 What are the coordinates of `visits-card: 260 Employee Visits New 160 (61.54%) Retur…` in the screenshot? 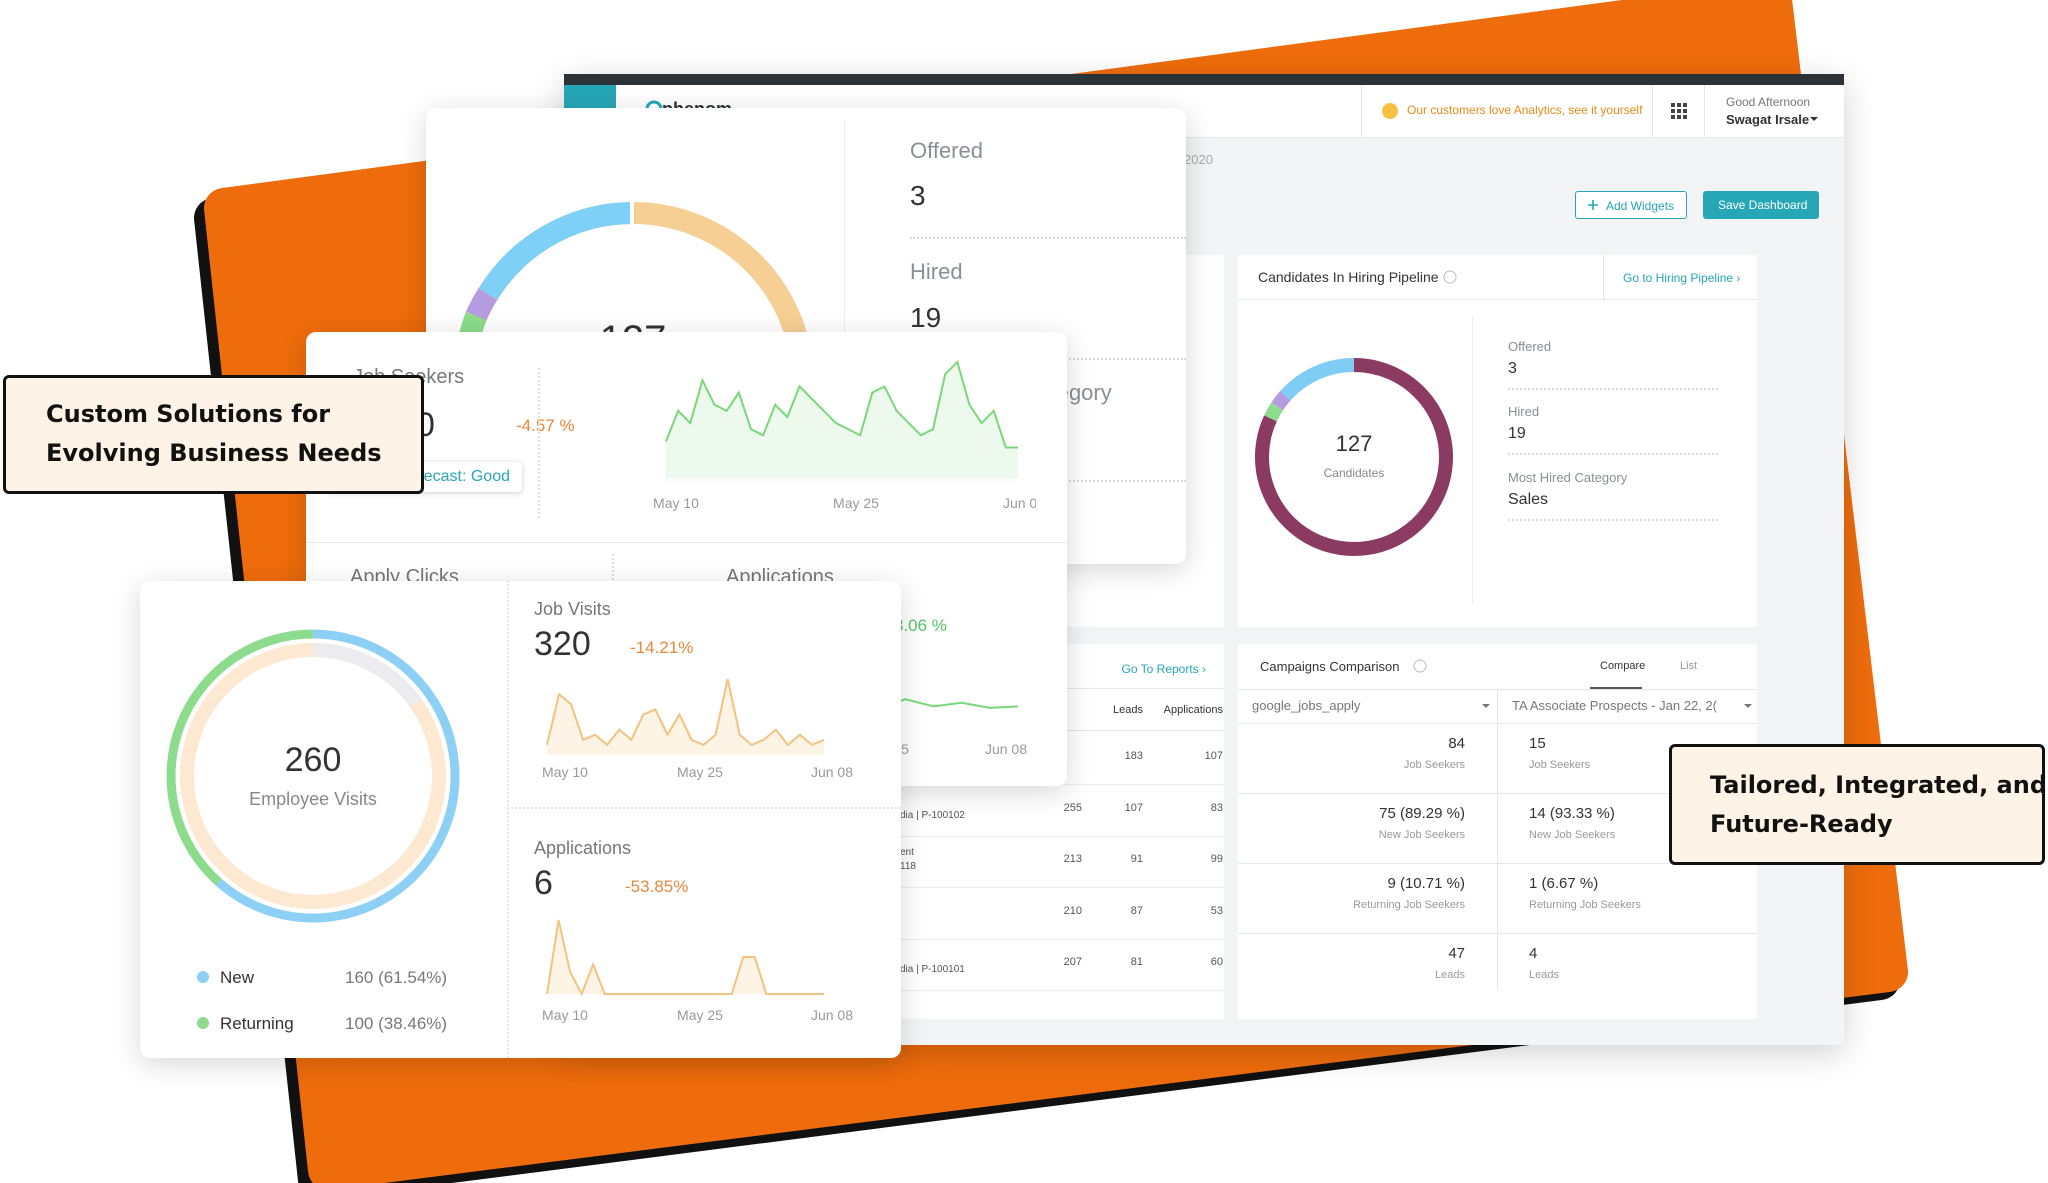 It's located at (520, 819).